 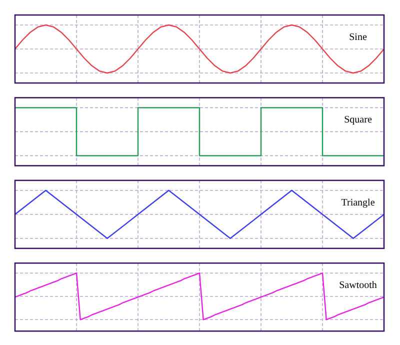 What do you see at coordinates (358, 202) in the screenshot?
I see `text: Triangle` at bounding box center [358, 202].